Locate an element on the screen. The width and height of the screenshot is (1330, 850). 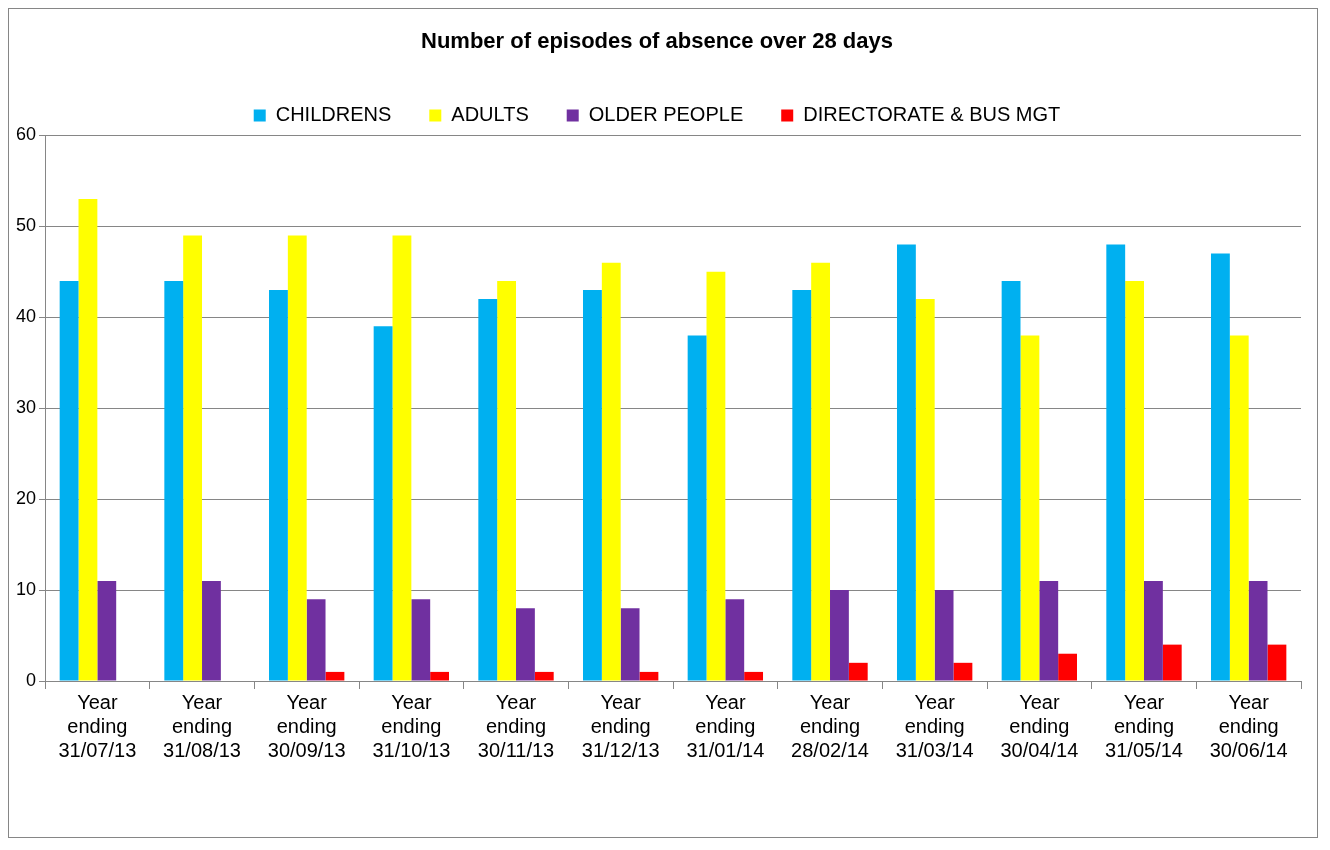
y-tick-label: 20 is located at coordinates (26, 498).